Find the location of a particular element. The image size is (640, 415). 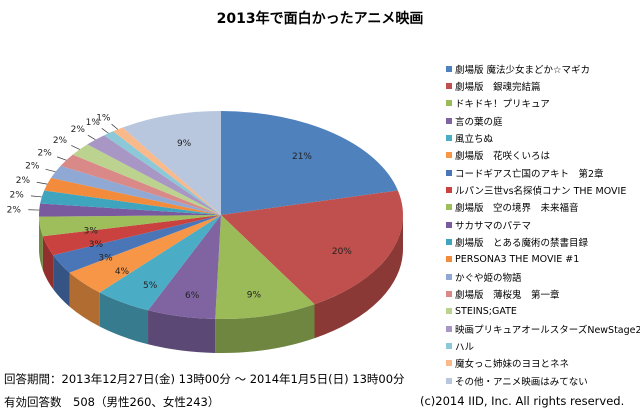

copyright: (c)2014 IID, Inc. All rights reserved. is located at coordinates (522, 401).